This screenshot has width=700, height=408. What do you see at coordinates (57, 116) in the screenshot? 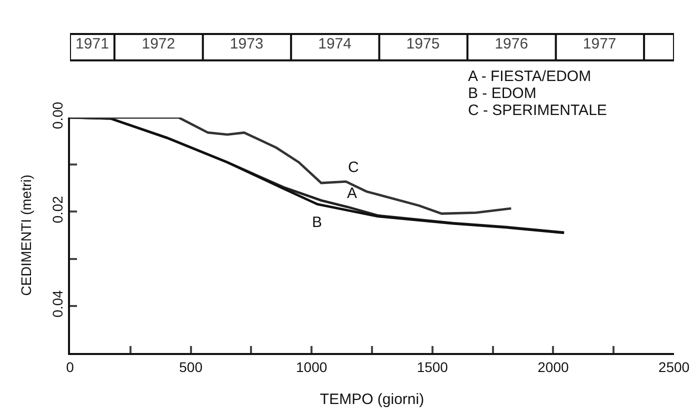
I see `y-tick-label: 0.00` at bounding box center [57, 116].